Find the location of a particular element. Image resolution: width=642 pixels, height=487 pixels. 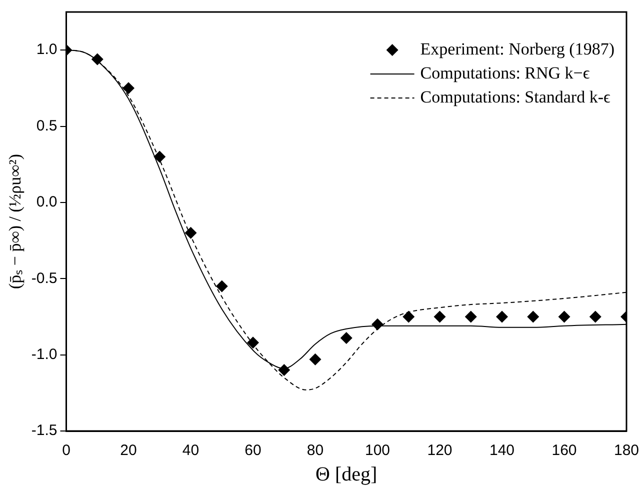

x-tick-label: 180 is located at coordinates (626, 451).